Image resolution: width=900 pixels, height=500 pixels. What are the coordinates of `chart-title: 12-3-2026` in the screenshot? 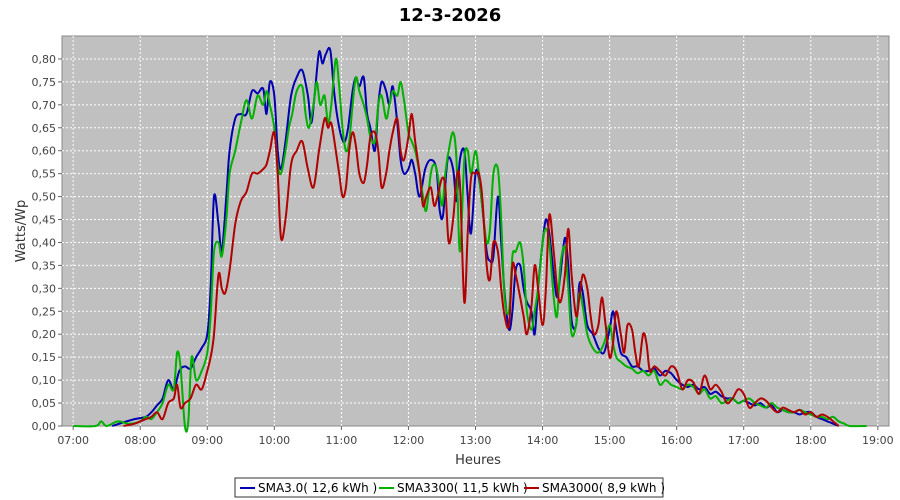 It's located at (450, 15).